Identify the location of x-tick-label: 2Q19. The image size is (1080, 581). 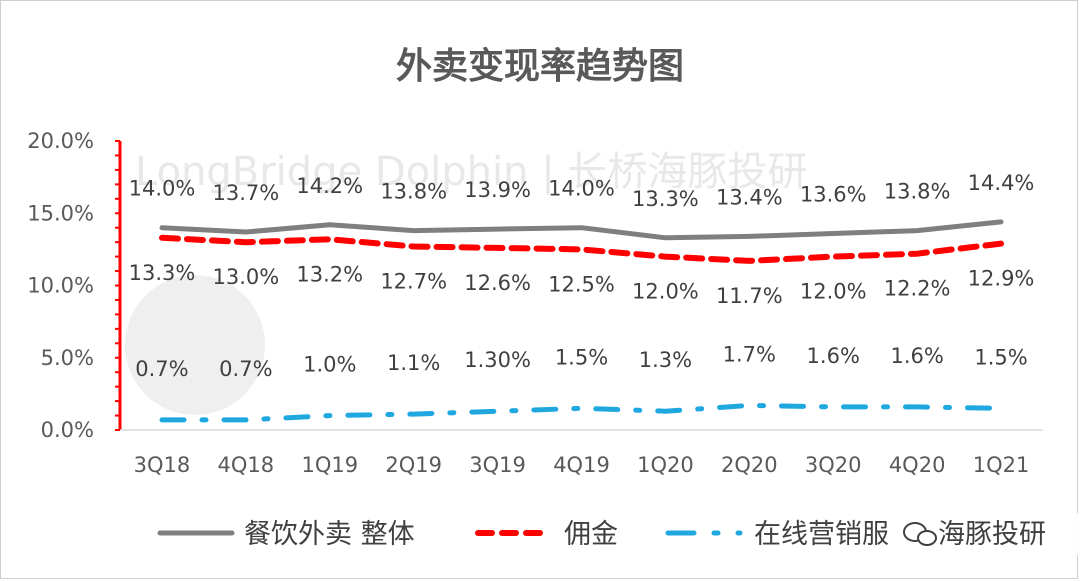
(413, 465).